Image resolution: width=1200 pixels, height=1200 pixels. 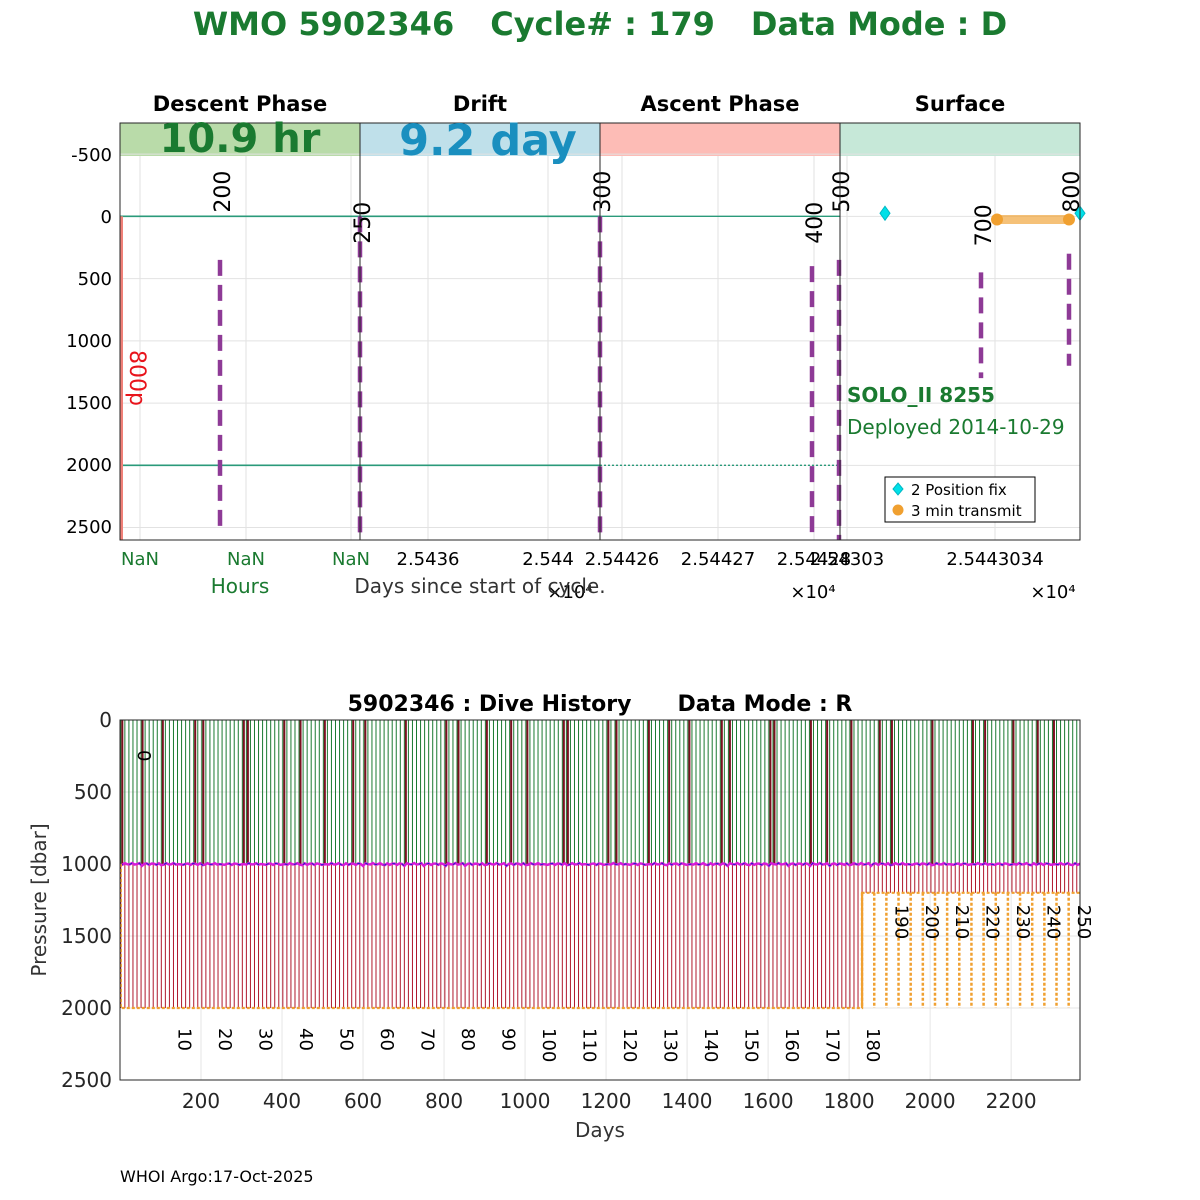 What do you see at coordinates (508, 1039) in the screenshot?
I see `cycle-label: 90` at bounding box center [508, 1039].